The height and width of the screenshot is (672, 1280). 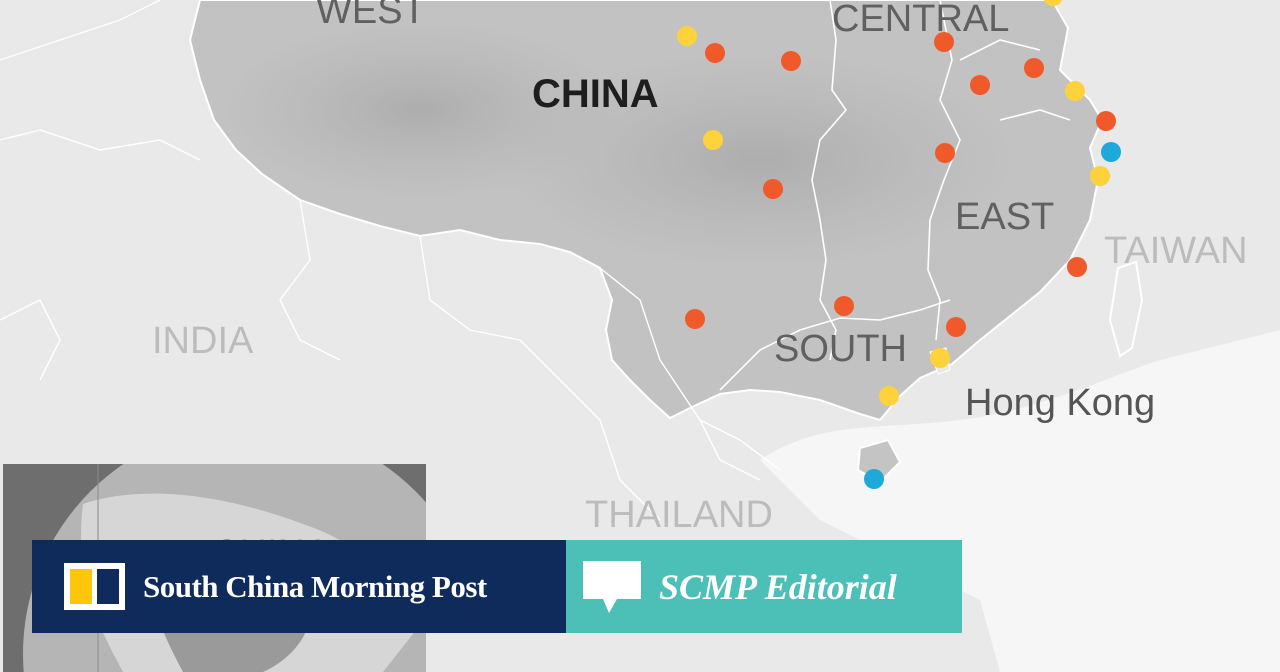 I want to click on label-india: INDIA, so click(x=203, y=341).